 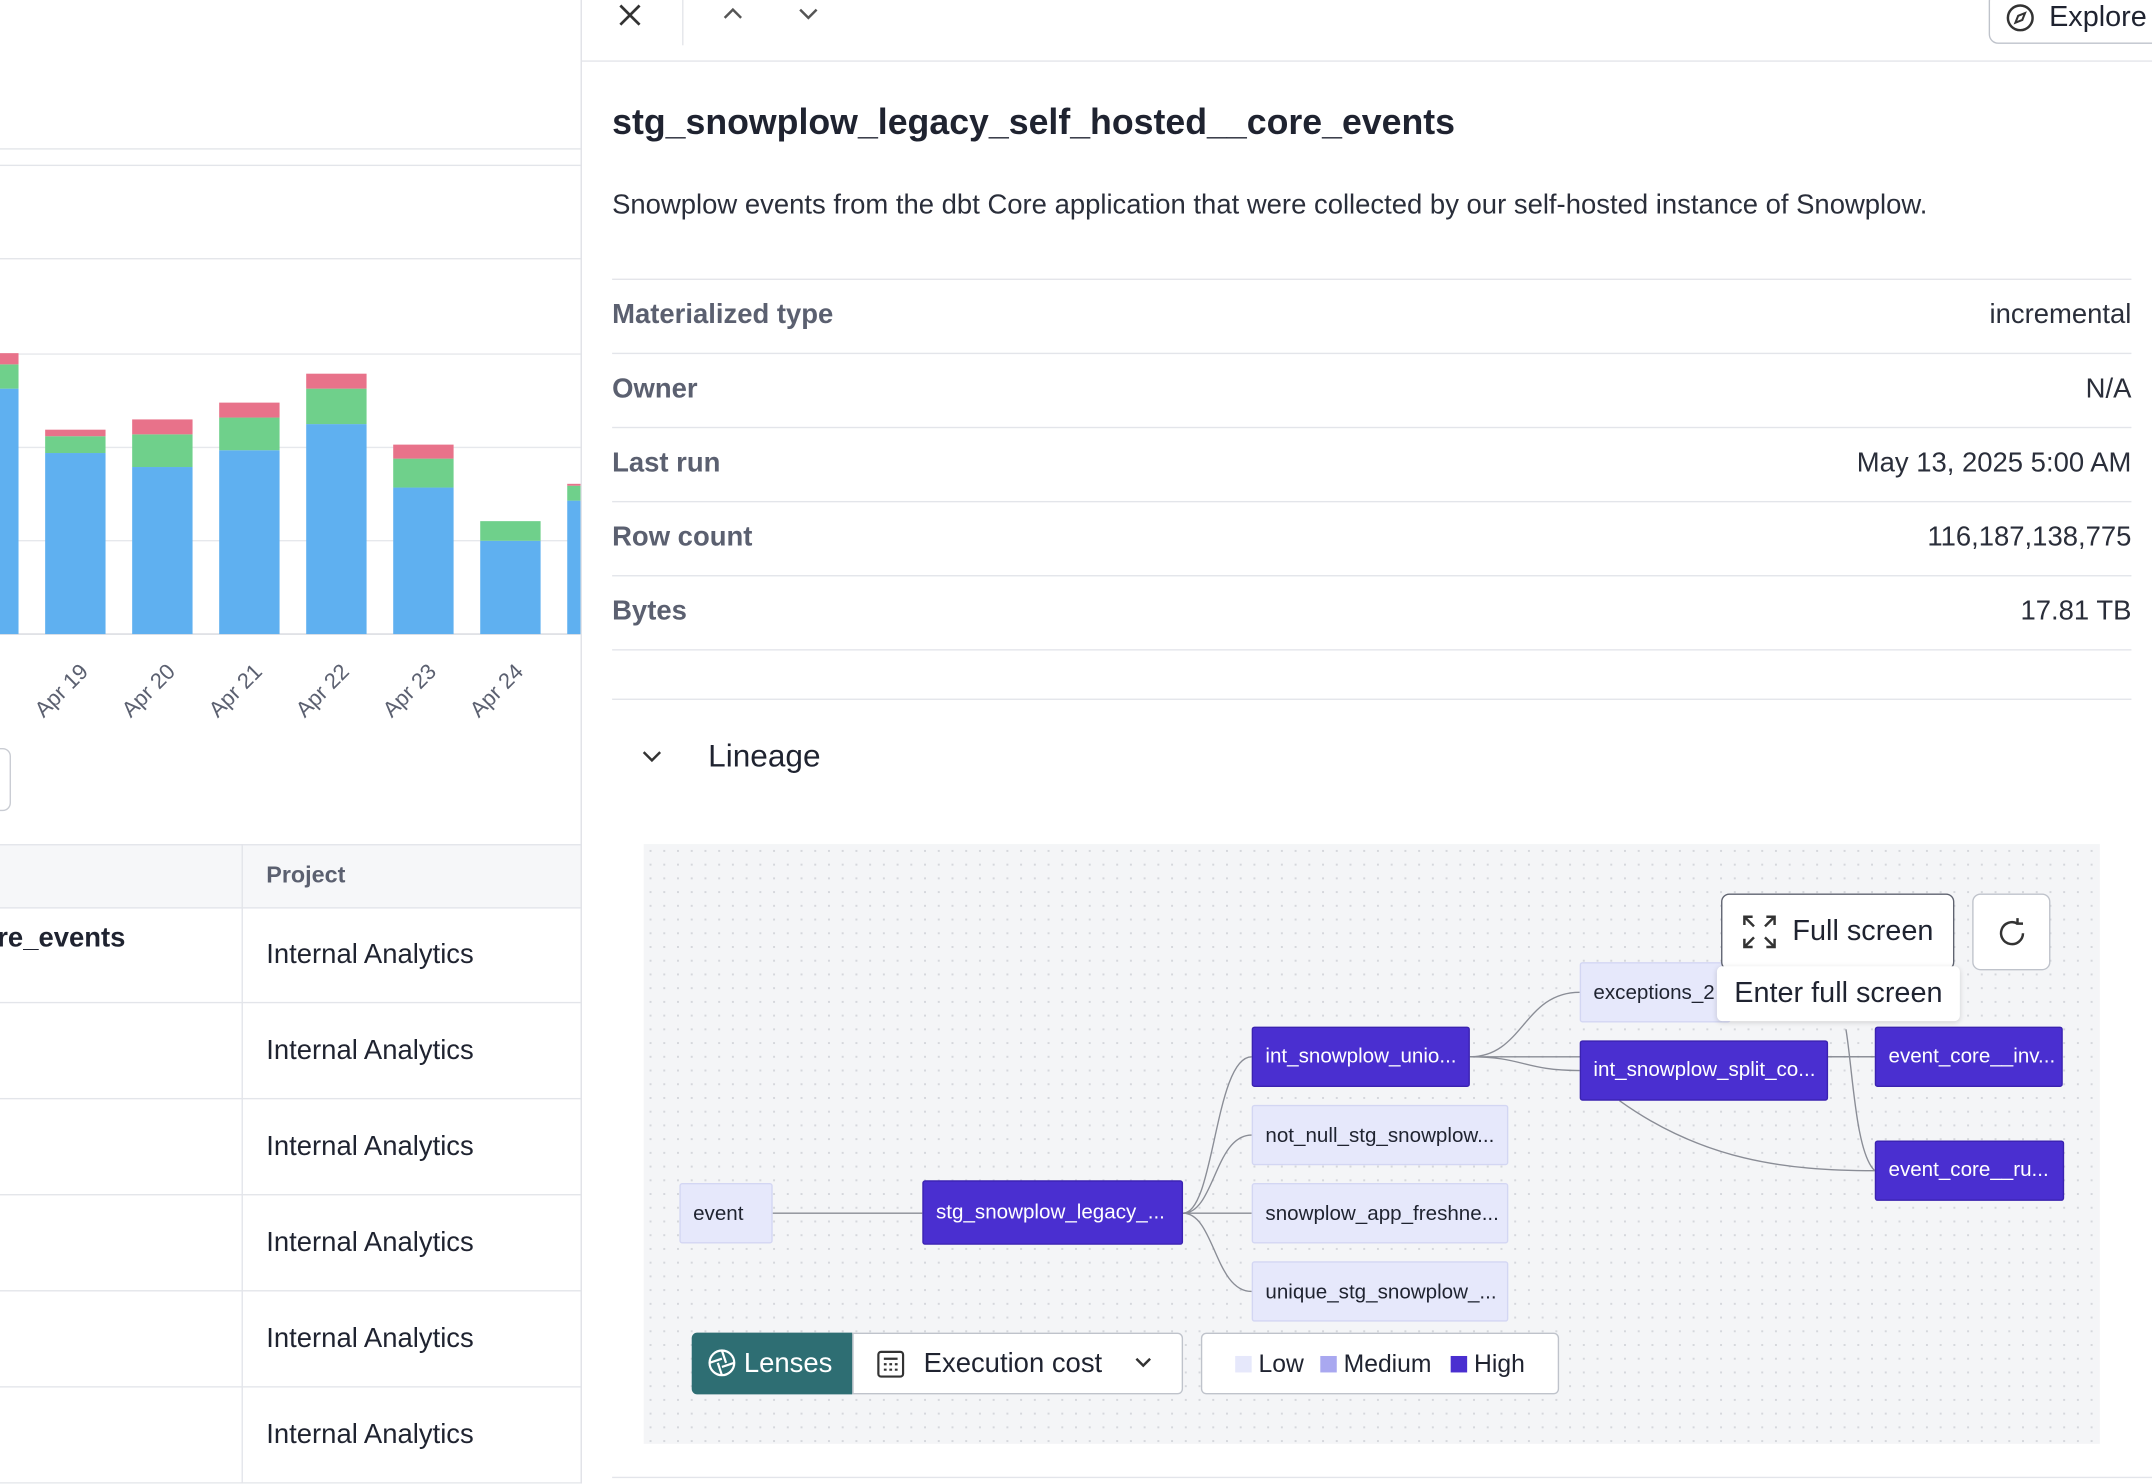 What do you see at coordinates (2011, 932) in the screenshot?
I see `refresh-button` at bounding box center [2011, 932].